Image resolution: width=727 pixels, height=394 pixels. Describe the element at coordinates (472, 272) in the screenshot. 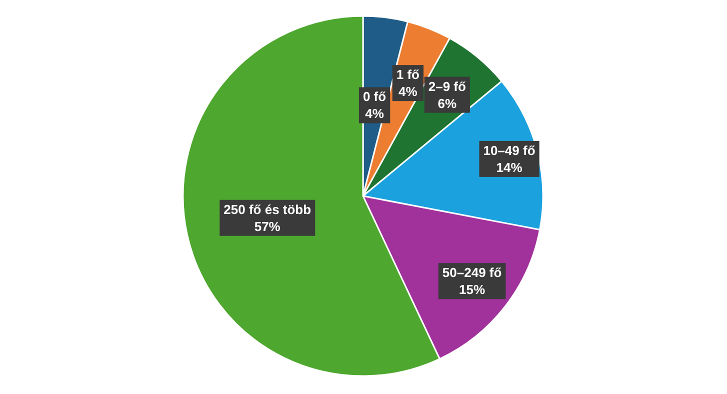

I see `slice-label: 50–249 fő` at that location.